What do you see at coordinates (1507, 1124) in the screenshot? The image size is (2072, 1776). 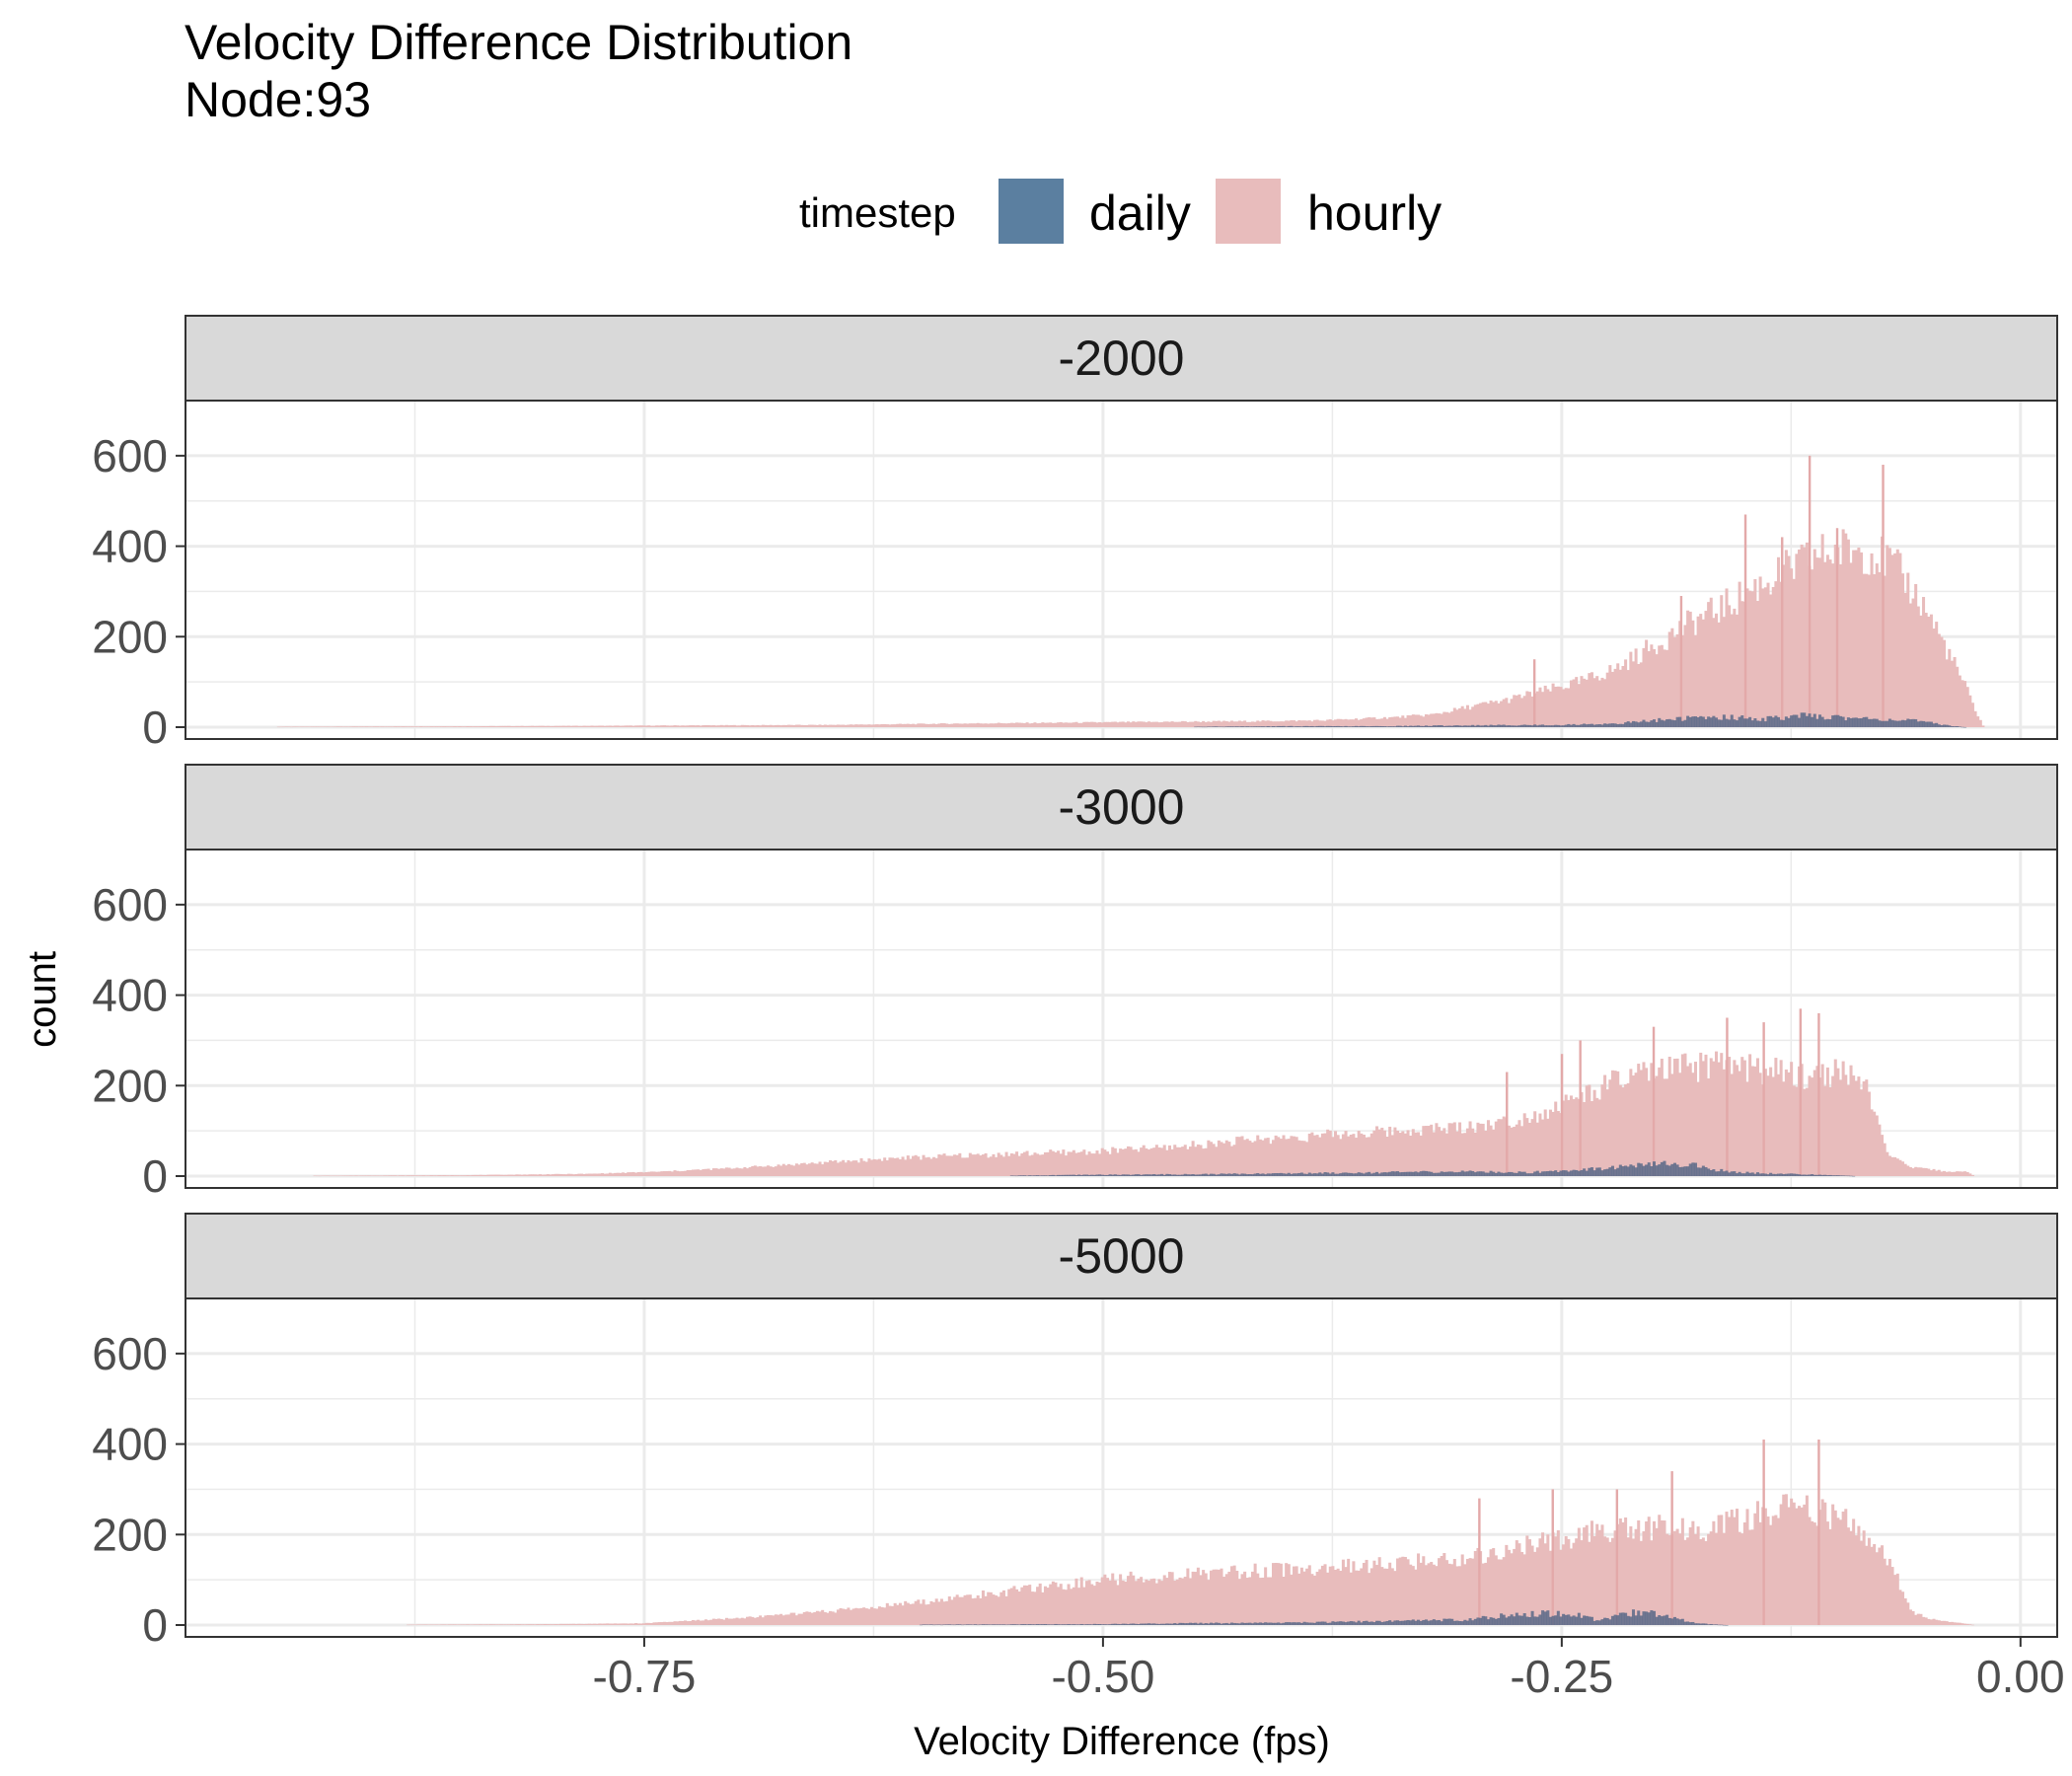 I see `histogram-spike-hourly` at bounding box center [1507, 1124].